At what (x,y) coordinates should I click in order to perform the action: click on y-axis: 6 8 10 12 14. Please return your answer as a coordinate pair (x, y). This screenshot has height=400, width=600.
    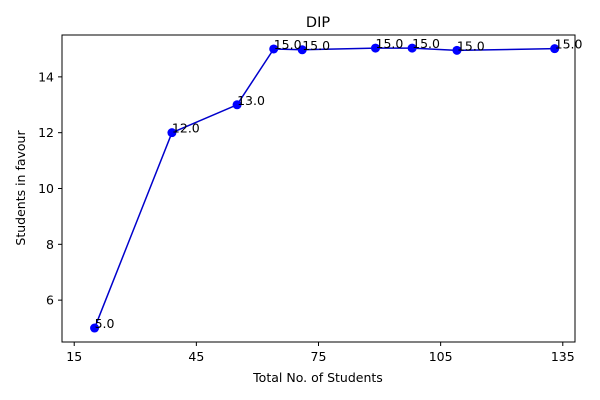
    Looking at the image, I should click on (50, 188).